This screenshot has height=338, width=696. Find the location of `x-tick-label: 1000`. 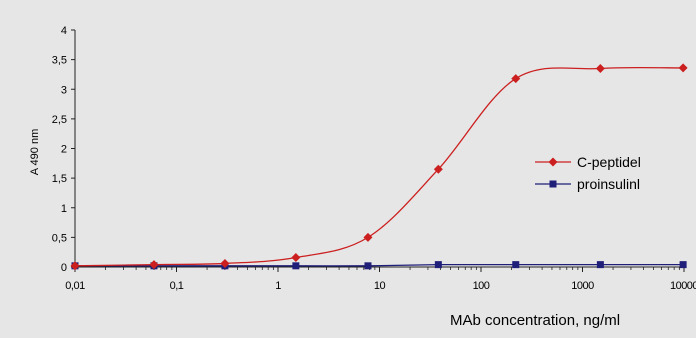

x-tick-label: 1000 is located at coordinates (582, 286).